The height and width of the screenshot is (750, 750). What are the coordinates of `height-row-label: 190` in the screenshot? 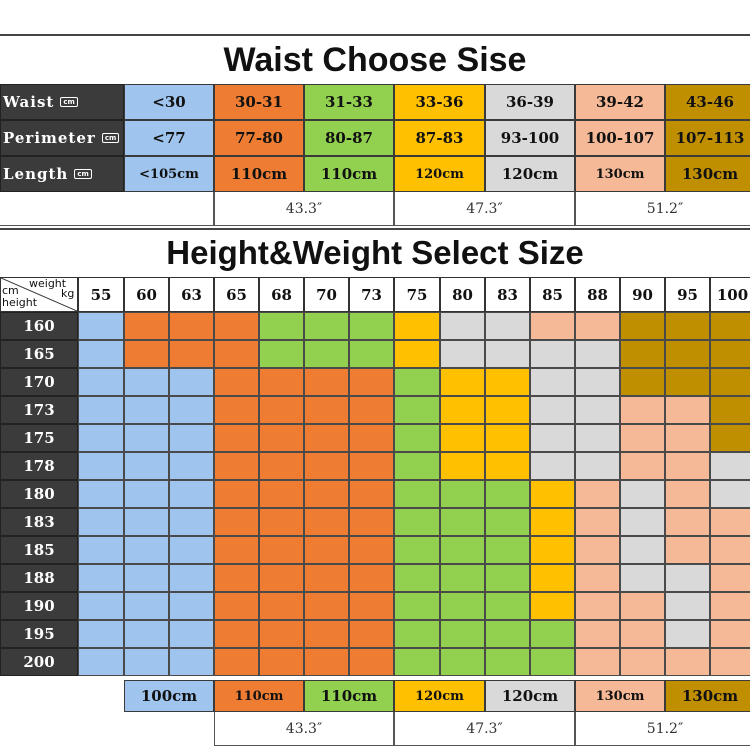 It's located at (39, 606).